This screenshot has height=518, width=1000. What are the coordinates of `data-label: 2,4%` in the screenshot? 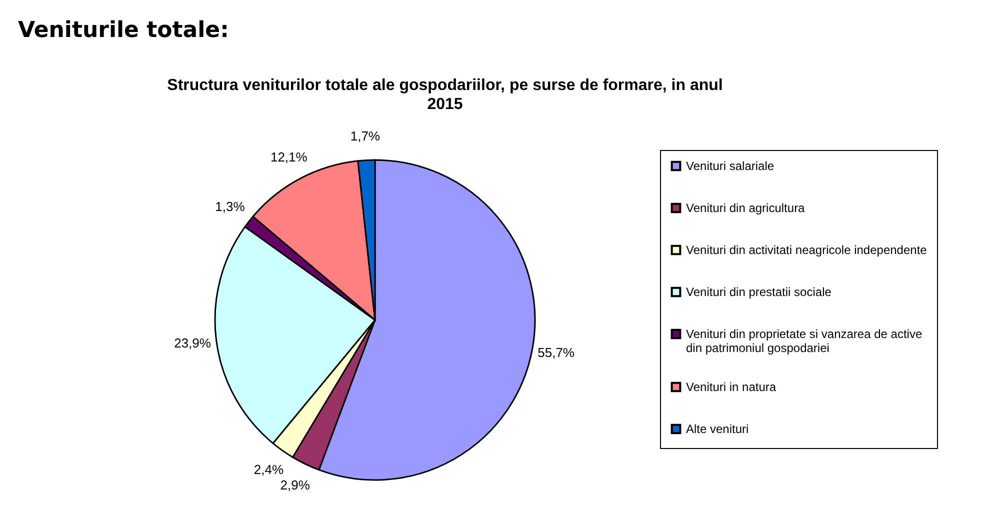 It's located at (269, 470).